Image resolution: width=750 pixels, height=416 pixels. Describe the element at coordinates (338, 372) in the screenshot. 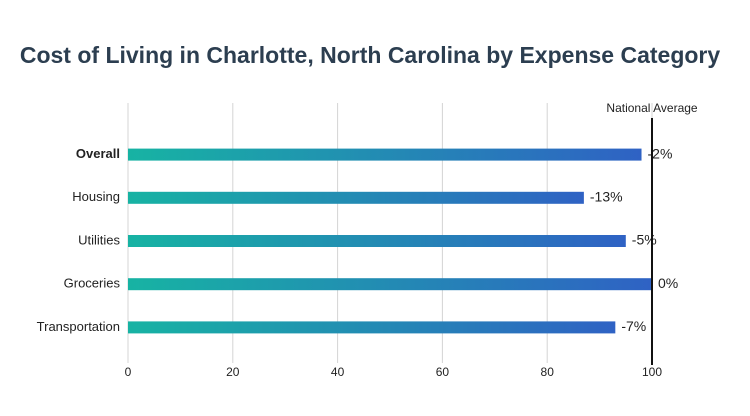

I see `x-tick-label: 40` at that location.